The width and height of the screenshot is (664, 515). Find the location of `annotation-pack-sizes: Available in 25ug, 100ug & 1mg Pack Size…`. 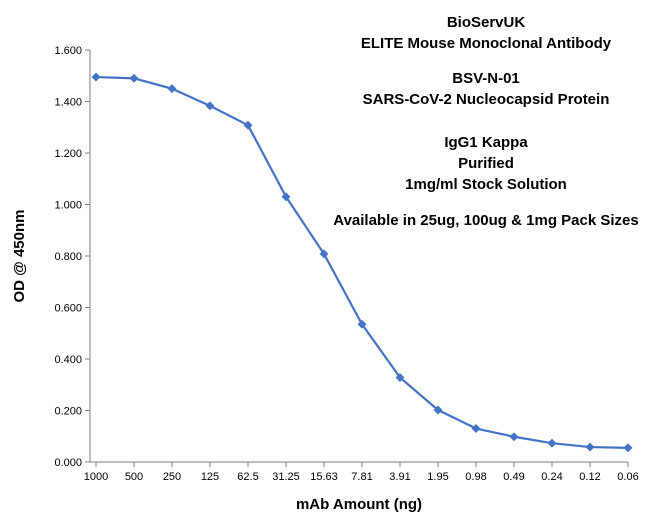

annotation-pack-sizes: Available in 25ug, 100ug & 1mg Pack Size… is located at coordinates (485, 220).